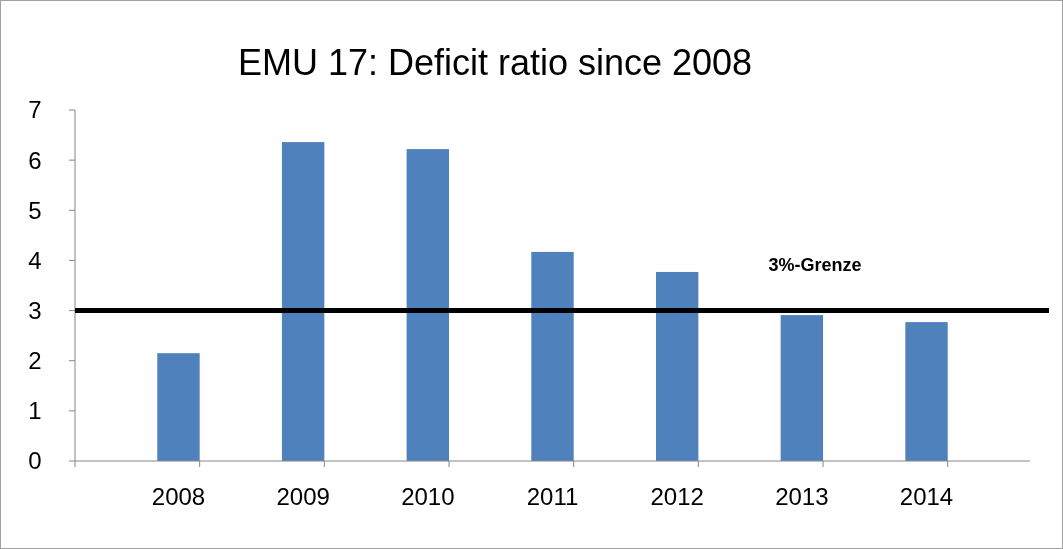  What do you see at coordinates (35, 461) in the screenshot?
I see `y-tick-label: 0` at bounding box center [35, 461].